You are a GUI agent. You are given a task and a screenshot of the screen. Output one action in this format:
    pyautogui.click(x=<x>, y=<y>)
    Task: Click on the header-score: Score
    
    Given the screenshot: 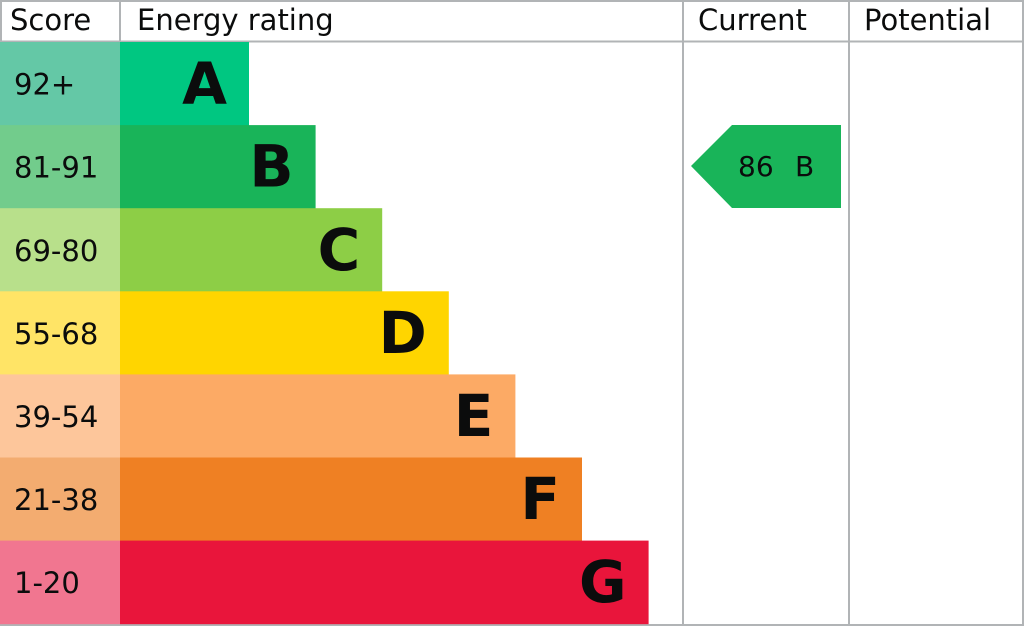 What is the action you would take?
    pyautogui.click(x=50, y=20)
    